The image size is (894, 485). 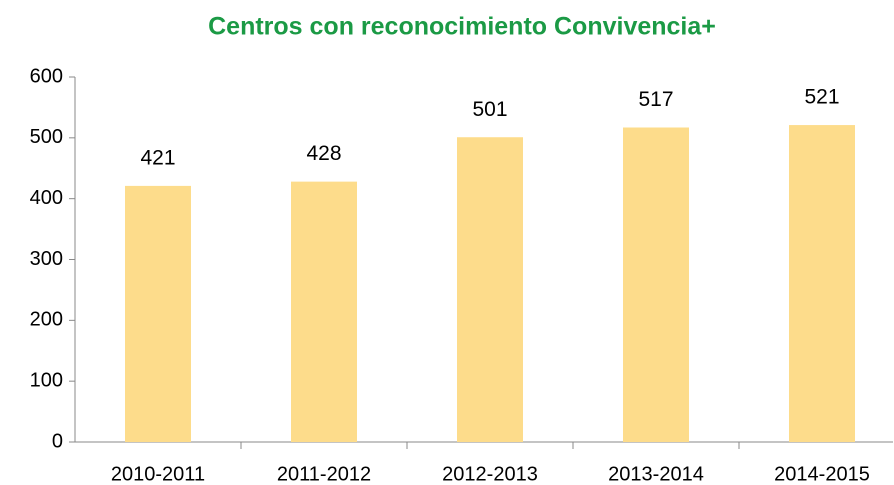 What do you see at coordinates (46, 380) in the screenshot?
I see `y-tick-label: 100` at bounding box center [46, 380].